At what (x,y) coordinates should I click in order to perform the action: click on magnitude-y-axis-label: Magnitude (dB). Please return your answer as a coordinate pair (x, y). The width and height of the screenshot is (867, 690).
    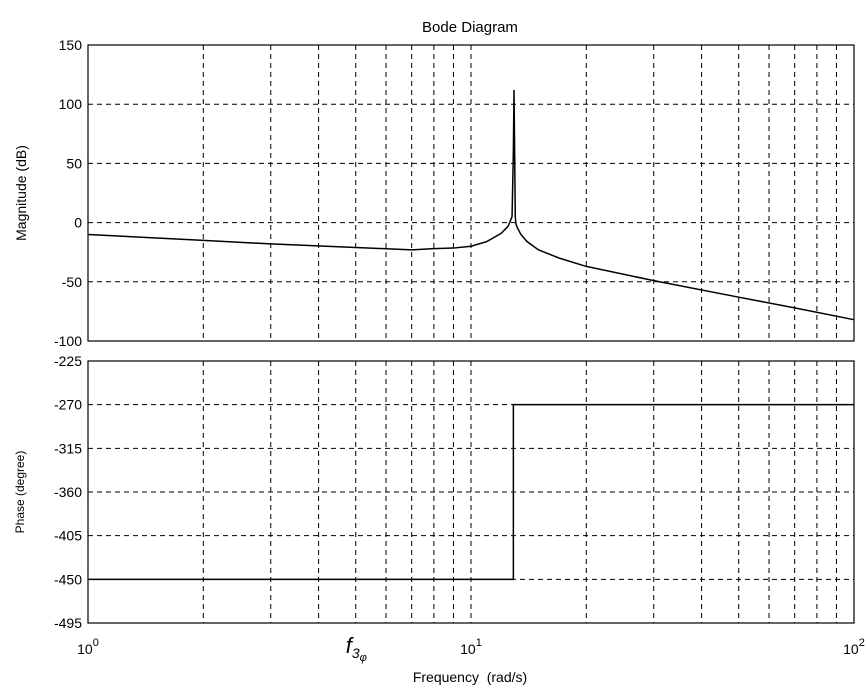
    Looking at the image, I should click on (21, 193).